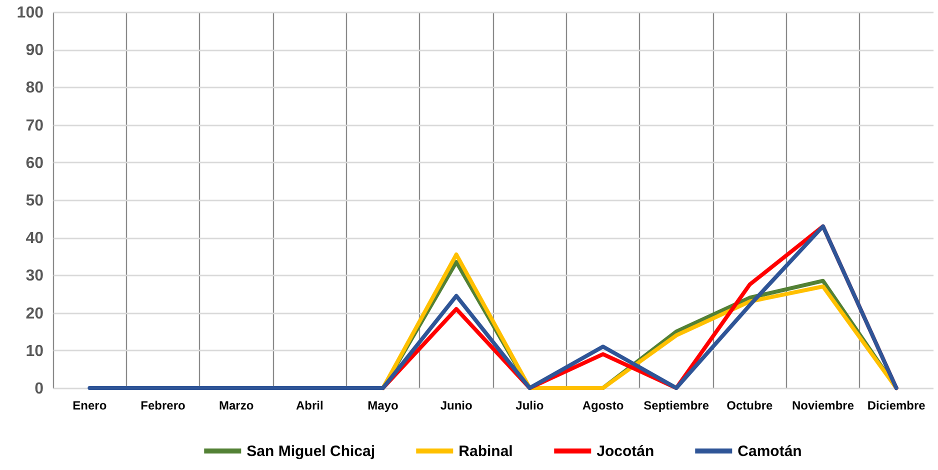  What do you see at coordinates (163, 405) in the screenshot?
I see `x-tick-label: Febrero` at bounding box center [163, 405].